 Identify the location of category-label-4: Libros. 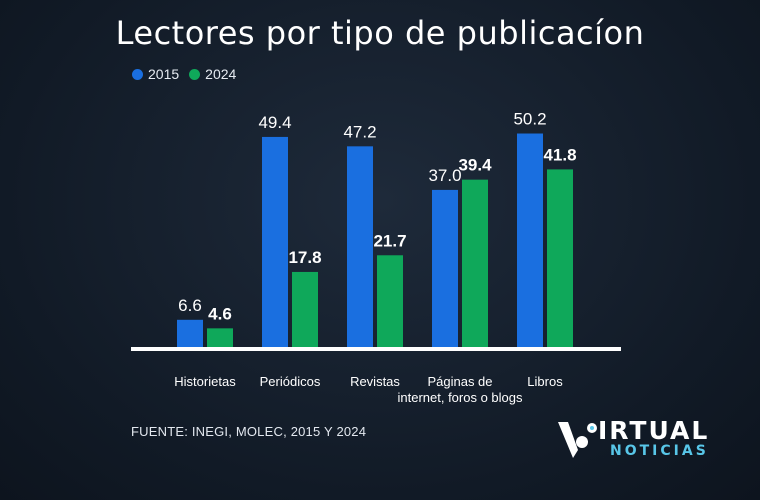
(545, 381).